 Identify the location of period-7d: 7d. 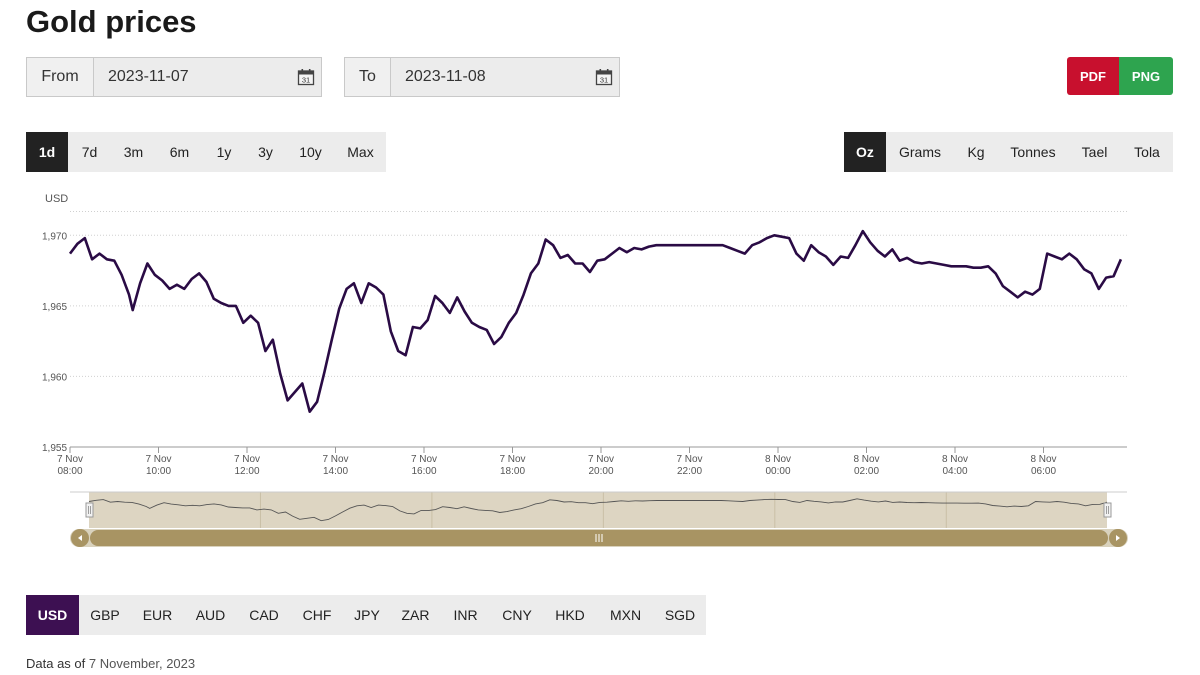
(89, 152).